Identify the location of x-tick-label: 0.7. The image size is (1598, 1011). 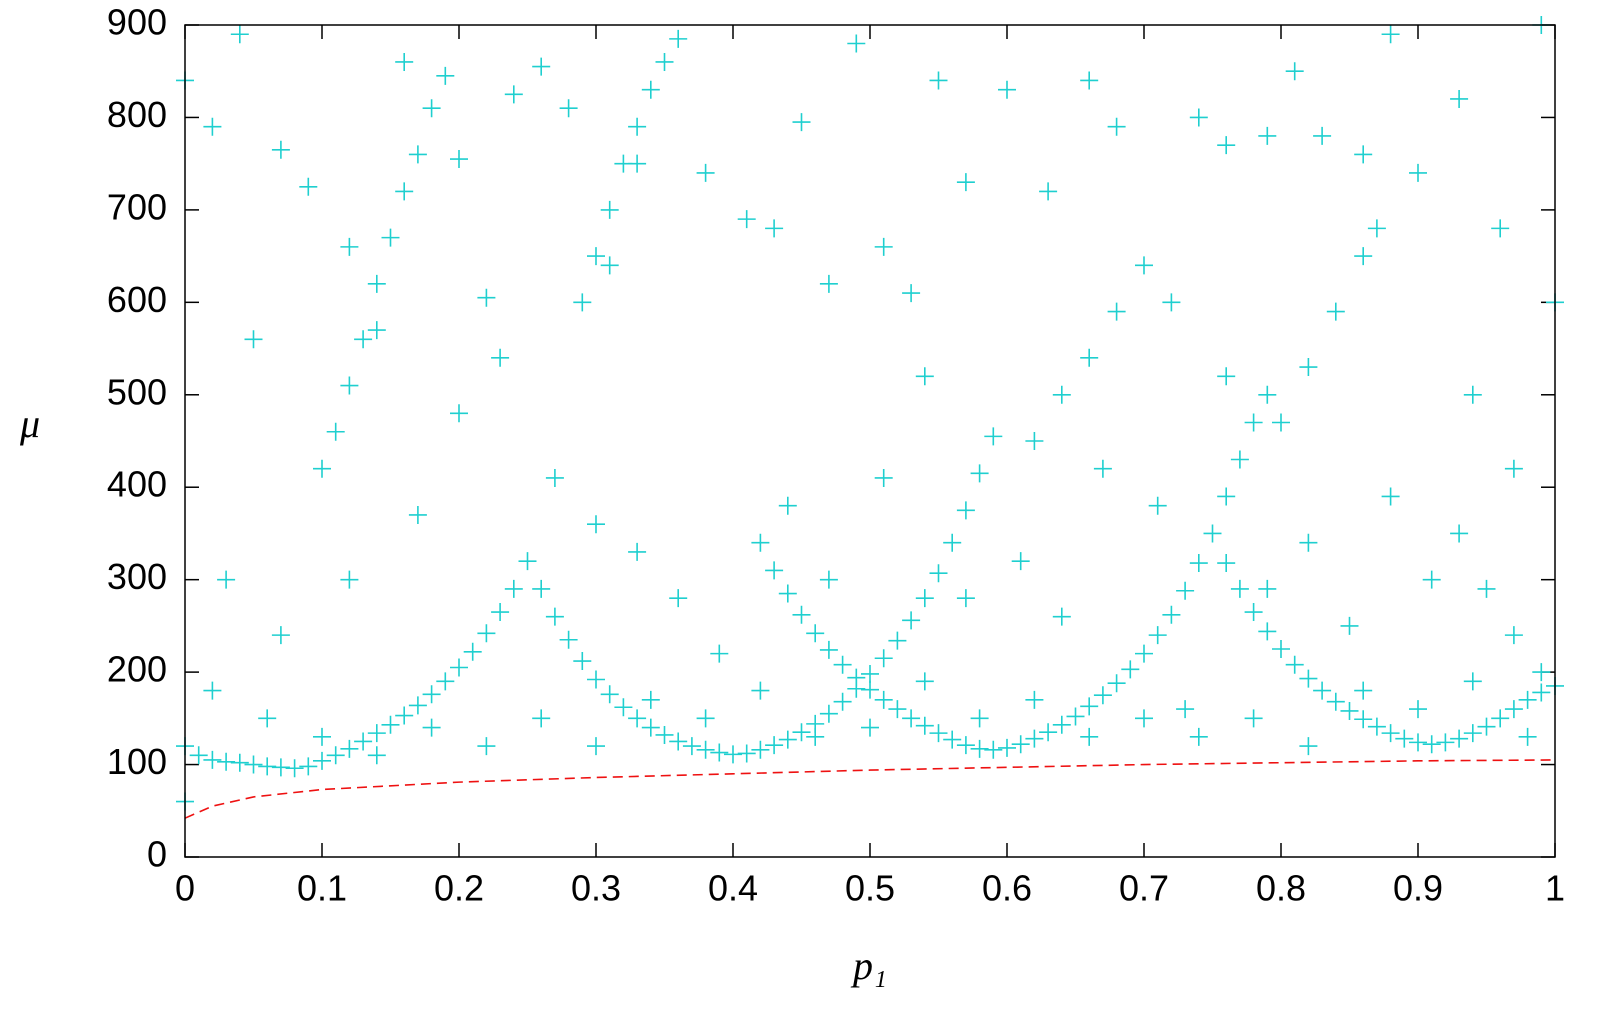
(1144, 888).